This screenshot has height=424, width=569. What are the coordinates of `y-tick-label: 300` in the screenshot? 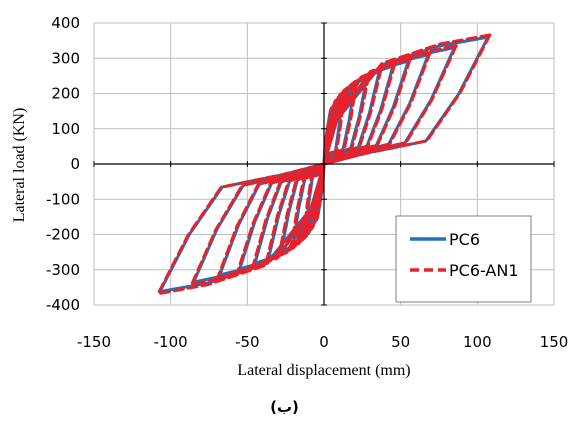 It's located at (65, 58).